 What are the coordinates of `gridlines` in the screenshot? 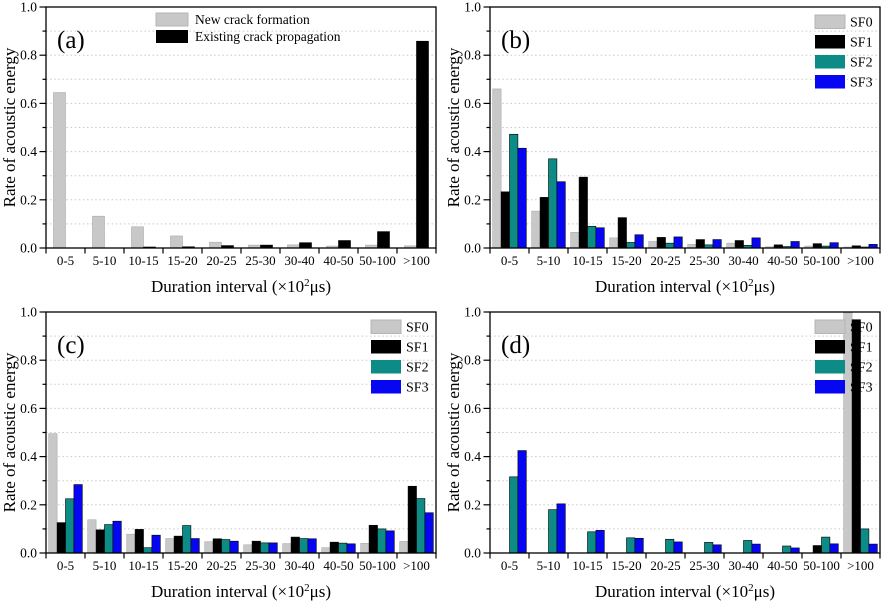 It's located at (241, 127).